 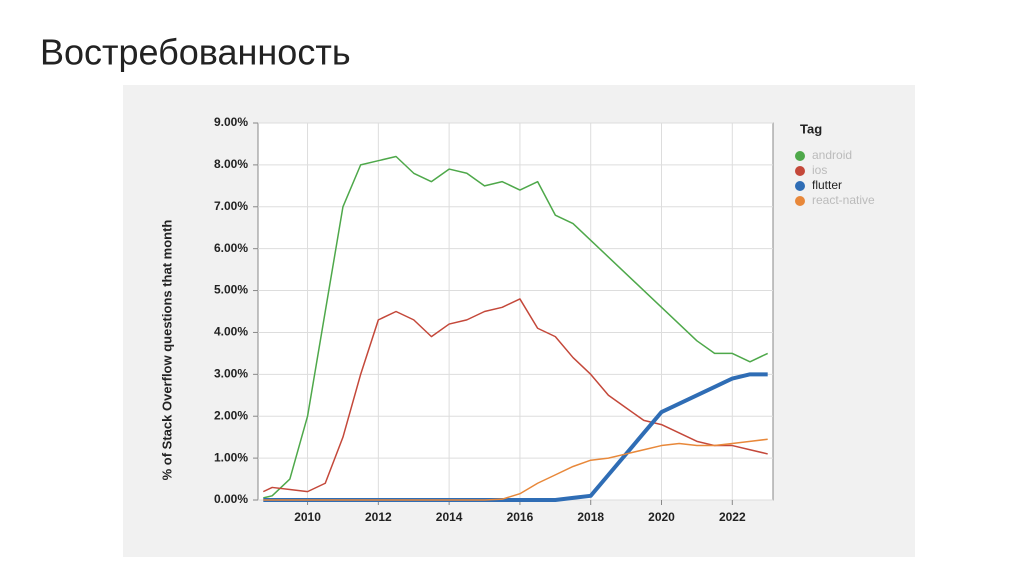 I want to click on x-tick-label: 2014, so click(x=449, y=517).